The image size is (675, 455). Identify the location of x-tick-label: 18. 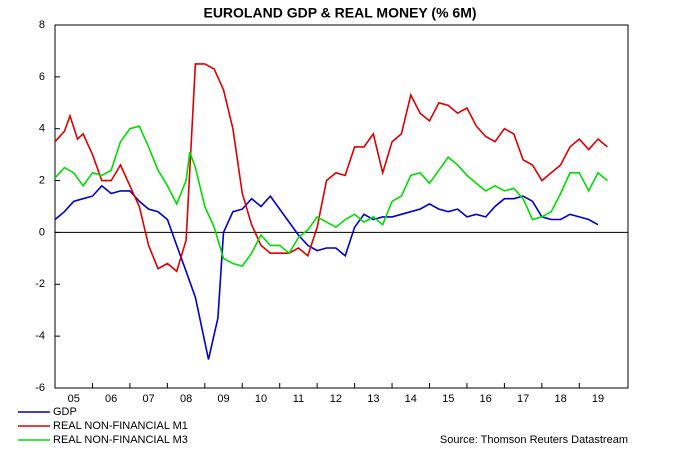
(560, 399).